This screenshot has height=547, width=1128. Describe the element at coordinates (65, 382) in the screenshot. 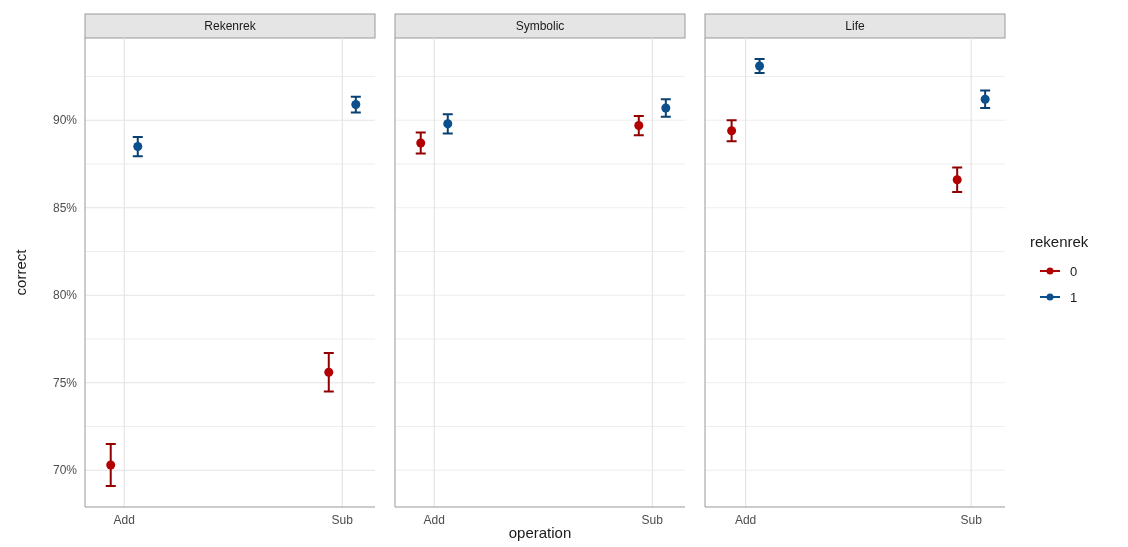

I see `y-tick-label: 75%` at that location.